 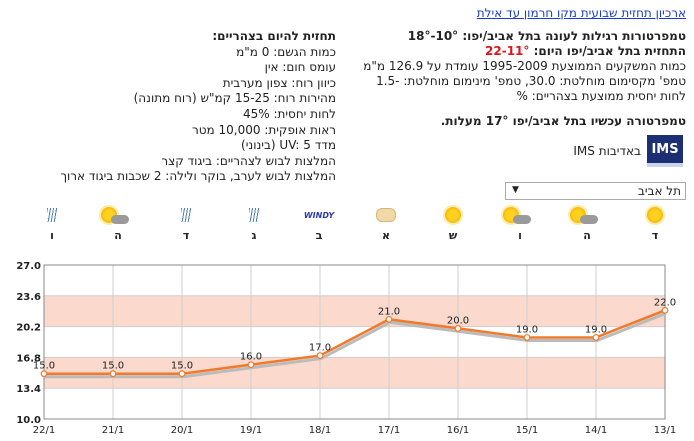 I want to click on normal-temp-value: 10°-18°, so click(x=433, y=36).